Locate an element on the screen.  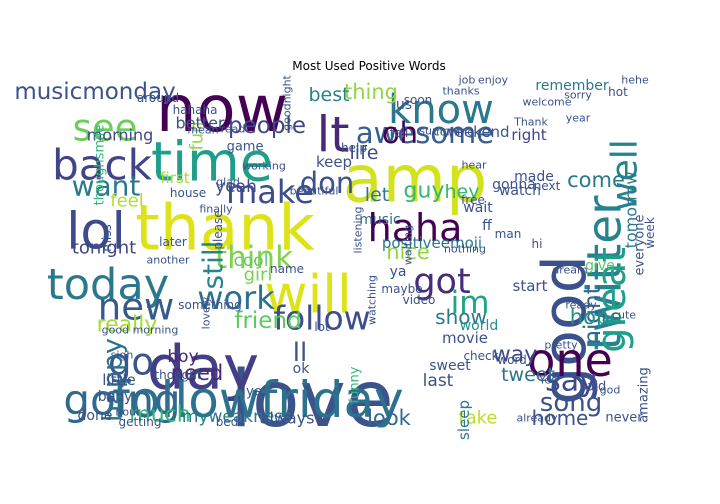
word-sleep: sleep is located at coordinates (464, 420).